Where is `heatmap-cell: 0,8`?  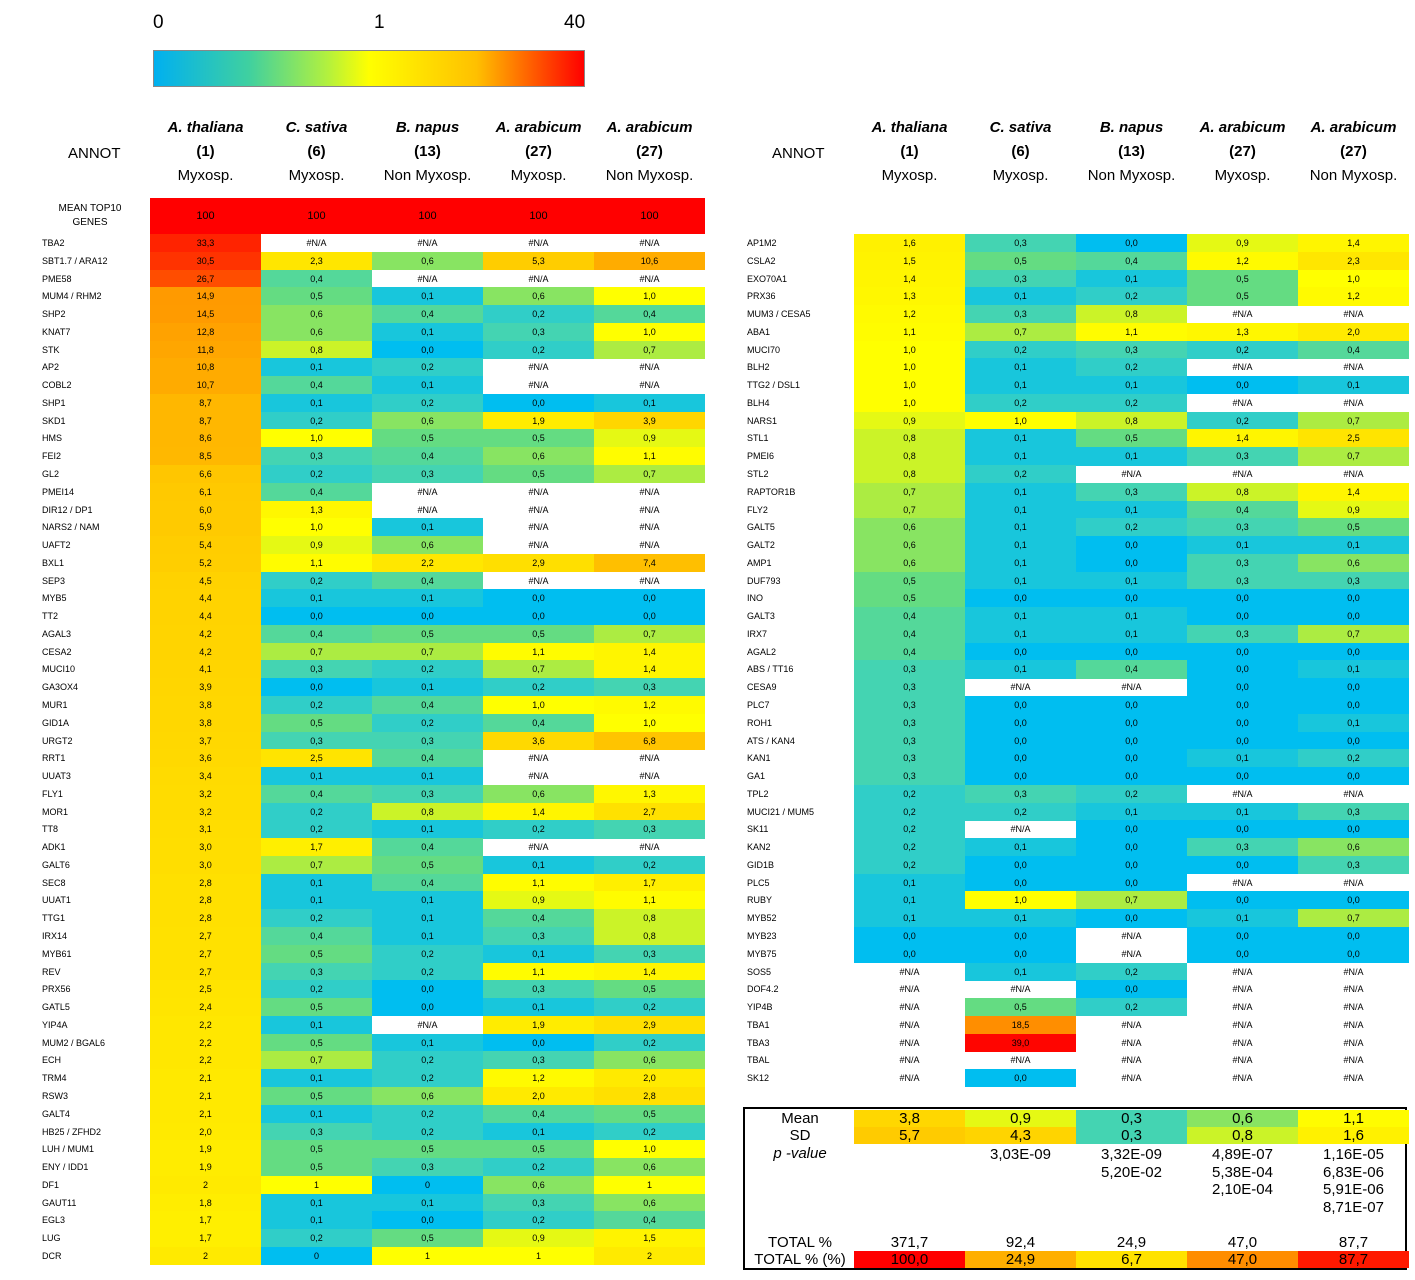
heatmap-cell: 0,8 is located at coordinates (1242, 492).